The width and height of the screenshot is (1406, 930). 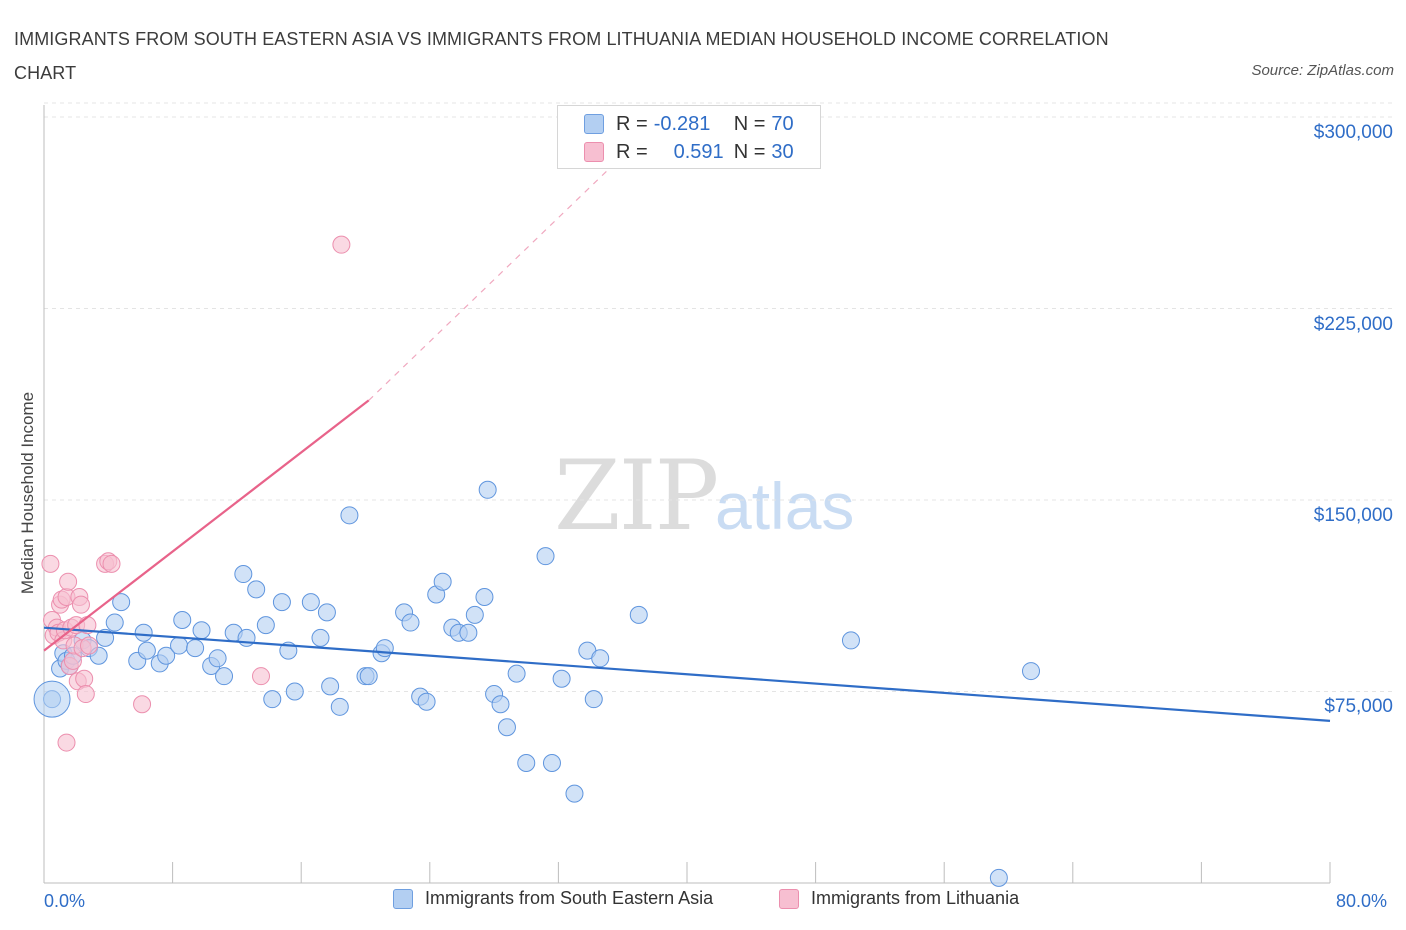 I want to click on legend-row-south-eastern-asia: R = -0.281 N = 70, so click(x=689, y=124).